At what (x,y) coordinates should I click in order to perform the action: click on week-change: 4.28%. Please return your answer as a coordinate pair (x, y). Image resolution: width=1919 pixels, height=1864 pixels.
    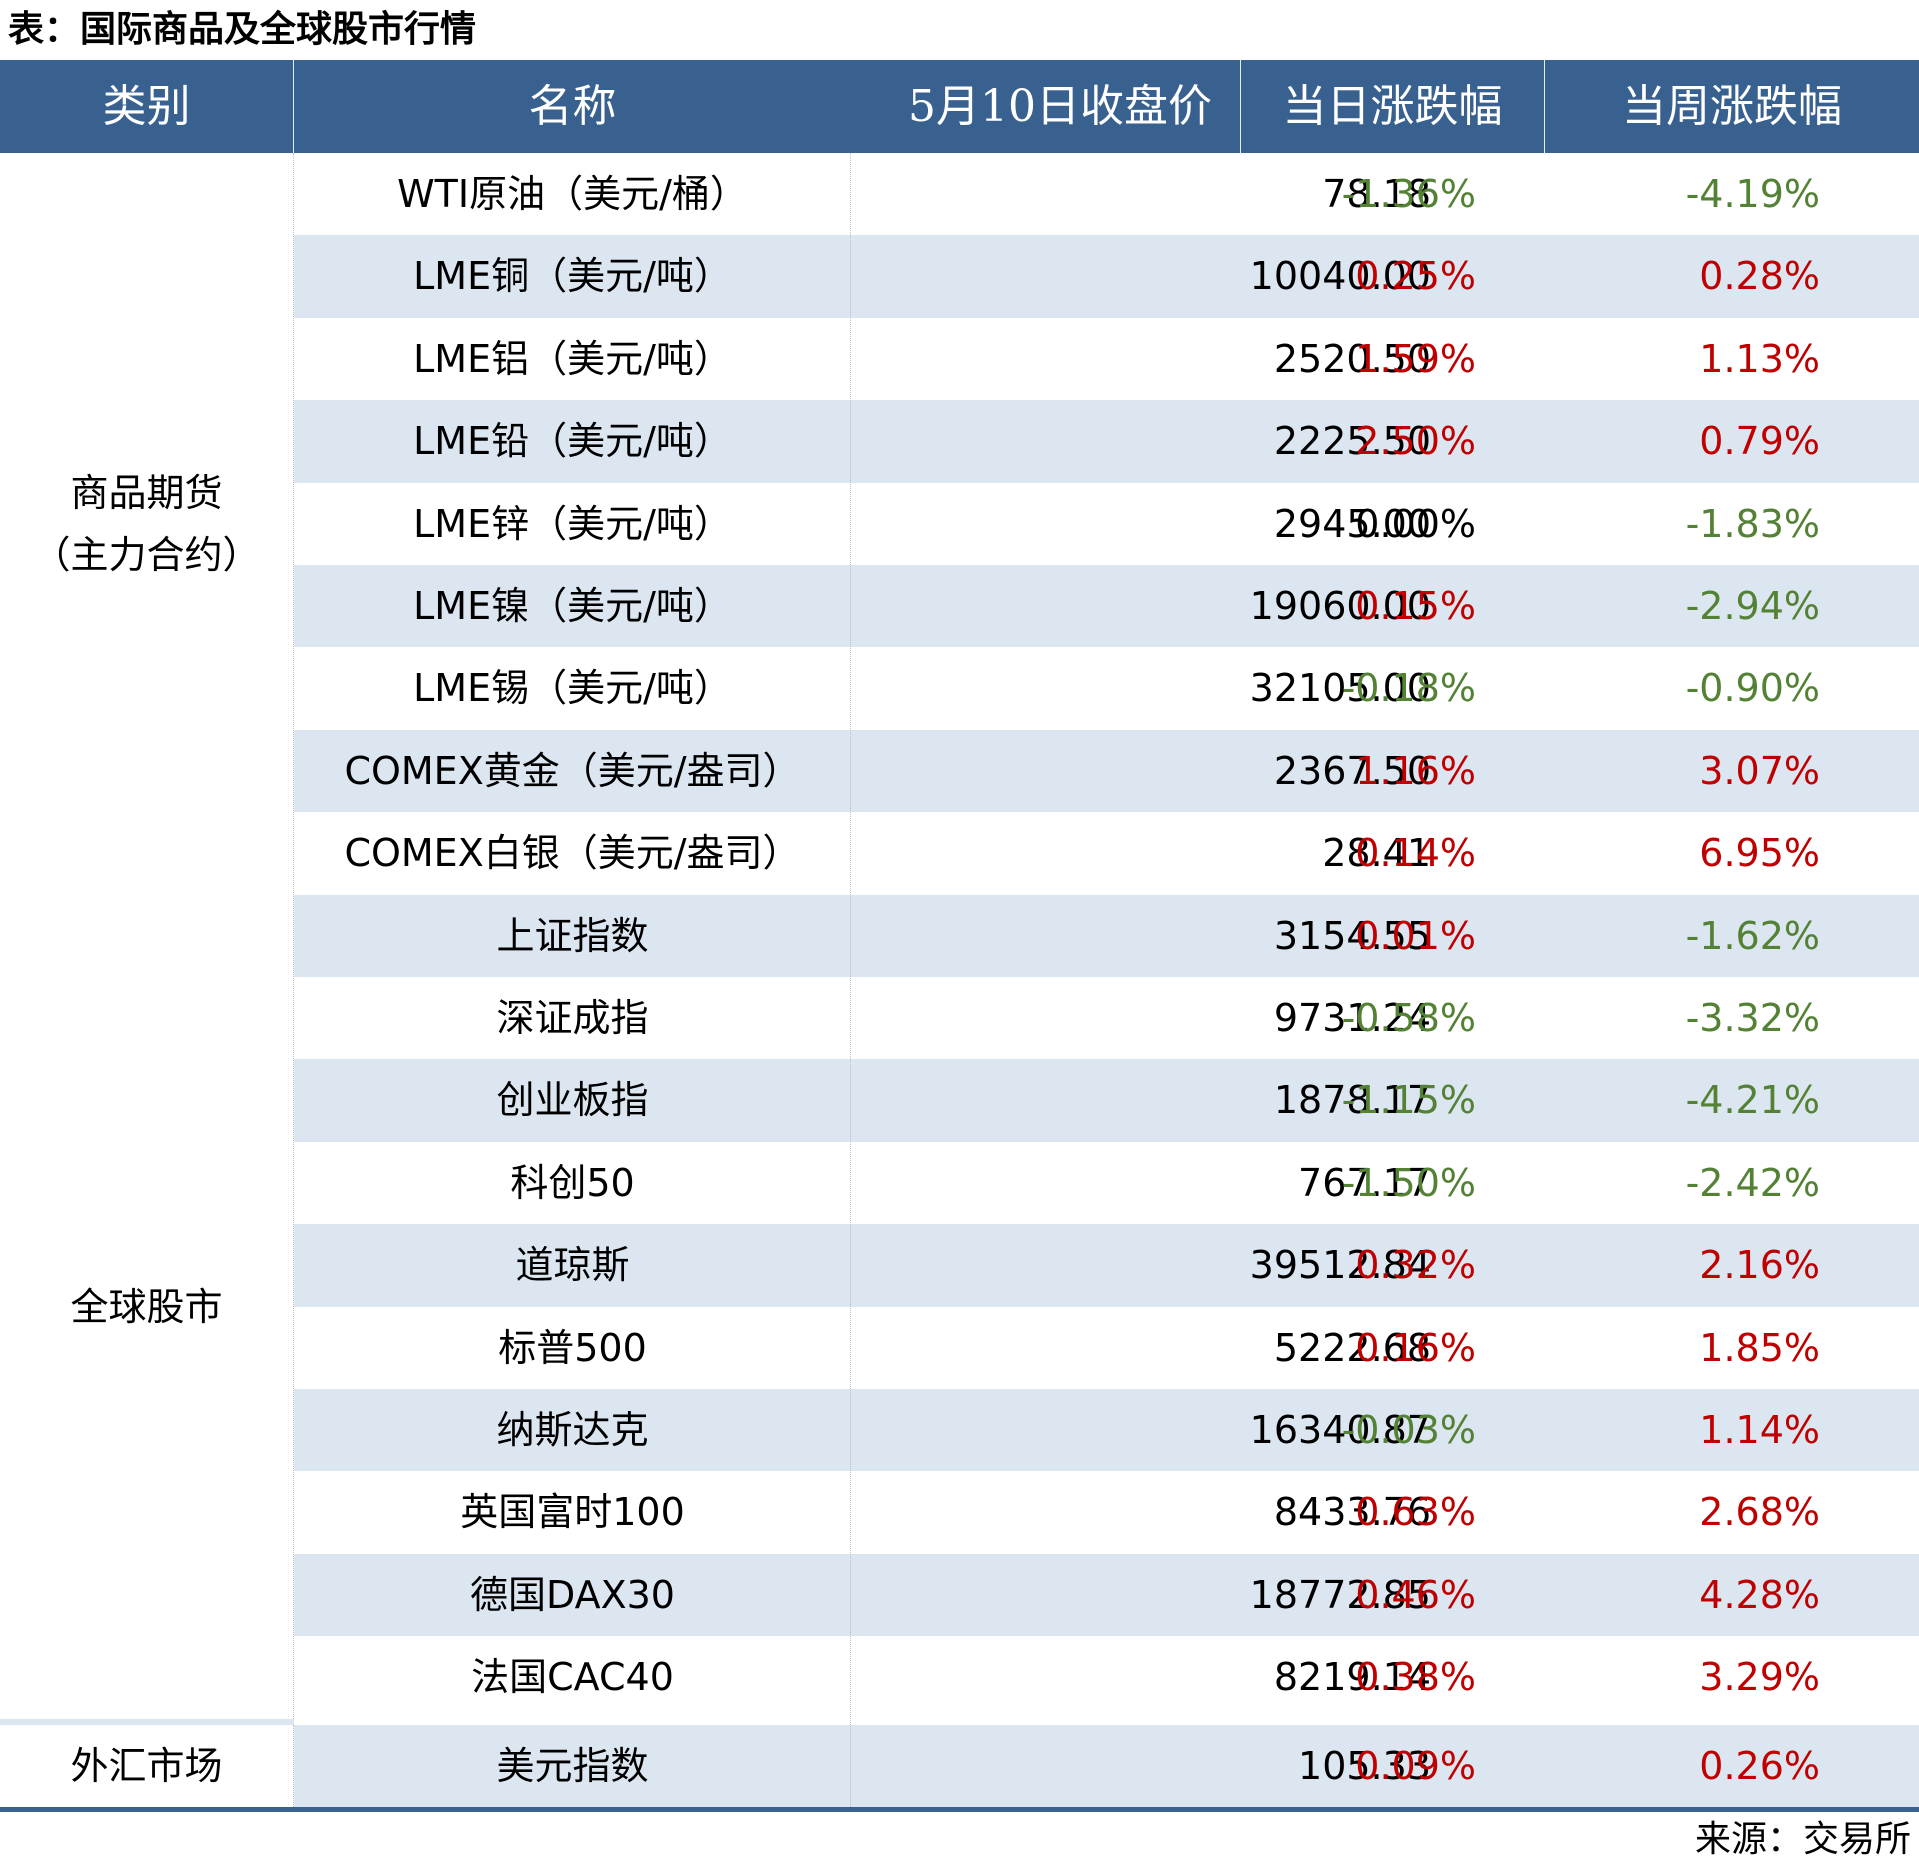
    Looking at the image, I should click on (1759, 1594).